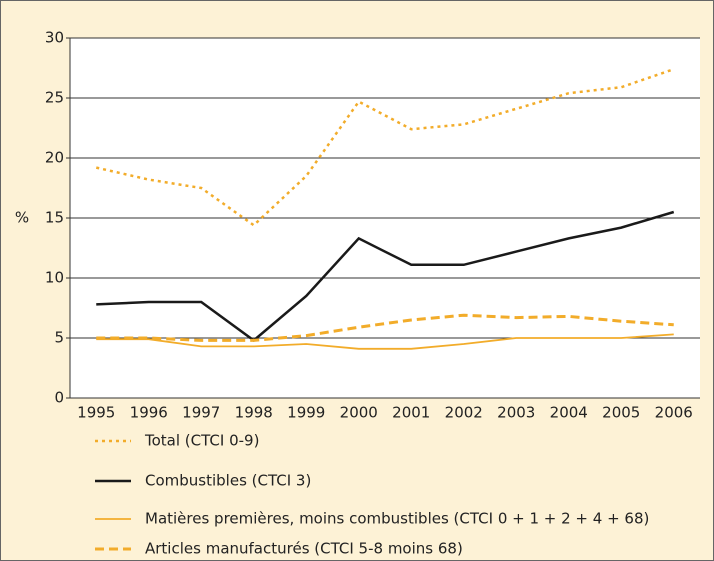 Image resolution: width=714 pixels, height=561 pixels. I want to click on x-tick-label: 2000, so click(359, 413).